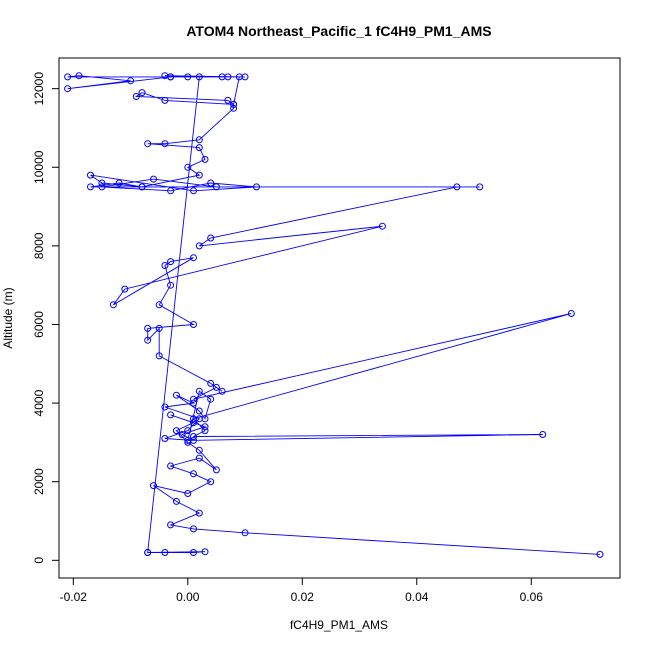 The image size is (650, 650). Describe the element at coordinates (417, 597) in the screenshot. I see `x-tick-label: 0.04` at that location.